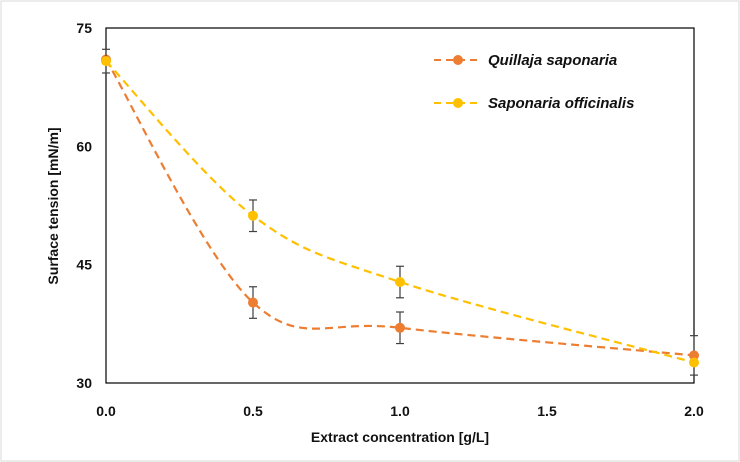 The image size is (740, 462). I want to click on legend: Quillaja saponaria Saponaria officinalis, so click(534, 82).